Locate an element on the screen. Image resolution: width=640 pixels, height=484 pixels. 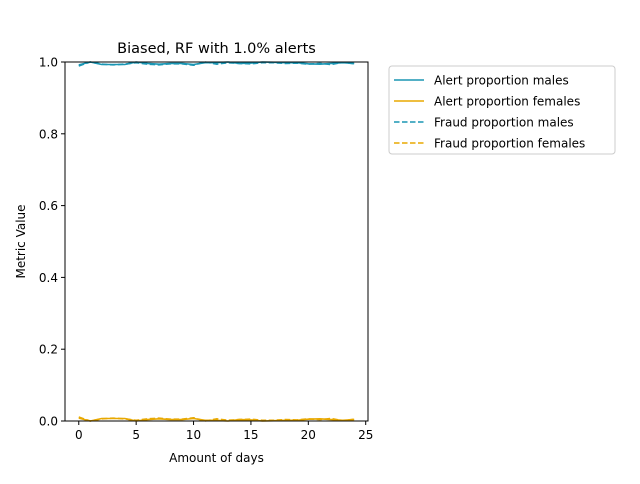
y-tick-label: 1.0 is located at coordinates (48, 63).